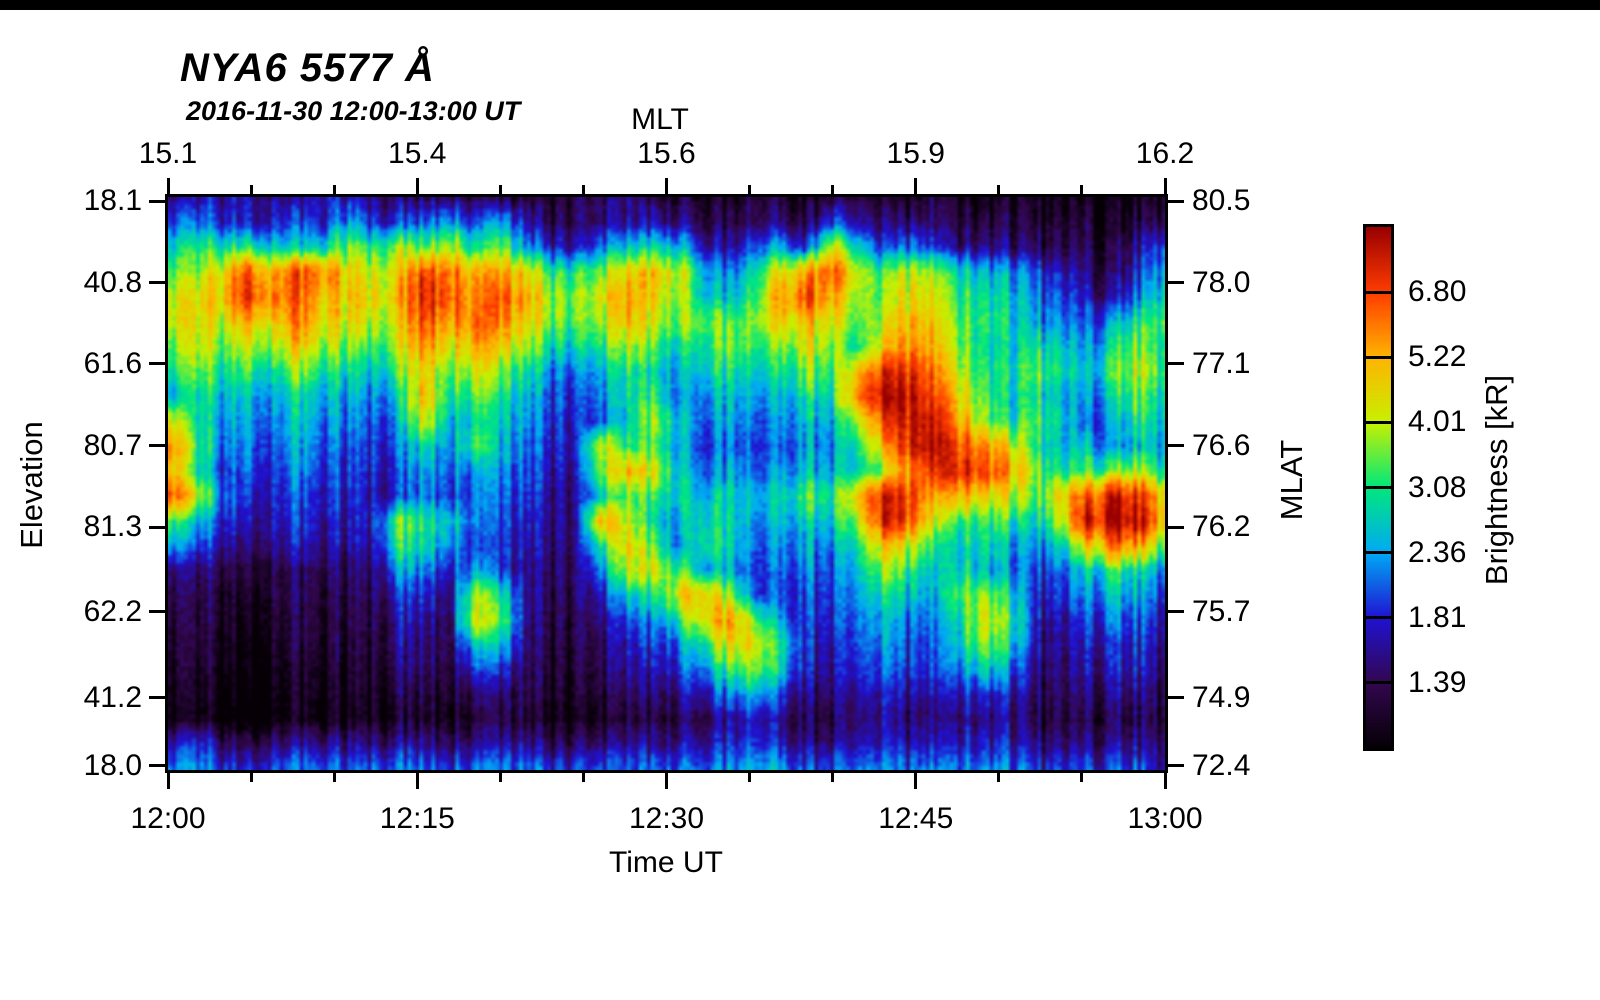 Image resolution: width=1600 pixels, height=1000 pixels. I want to click on elevation-tick-label: 40.8, so click(112, 282).